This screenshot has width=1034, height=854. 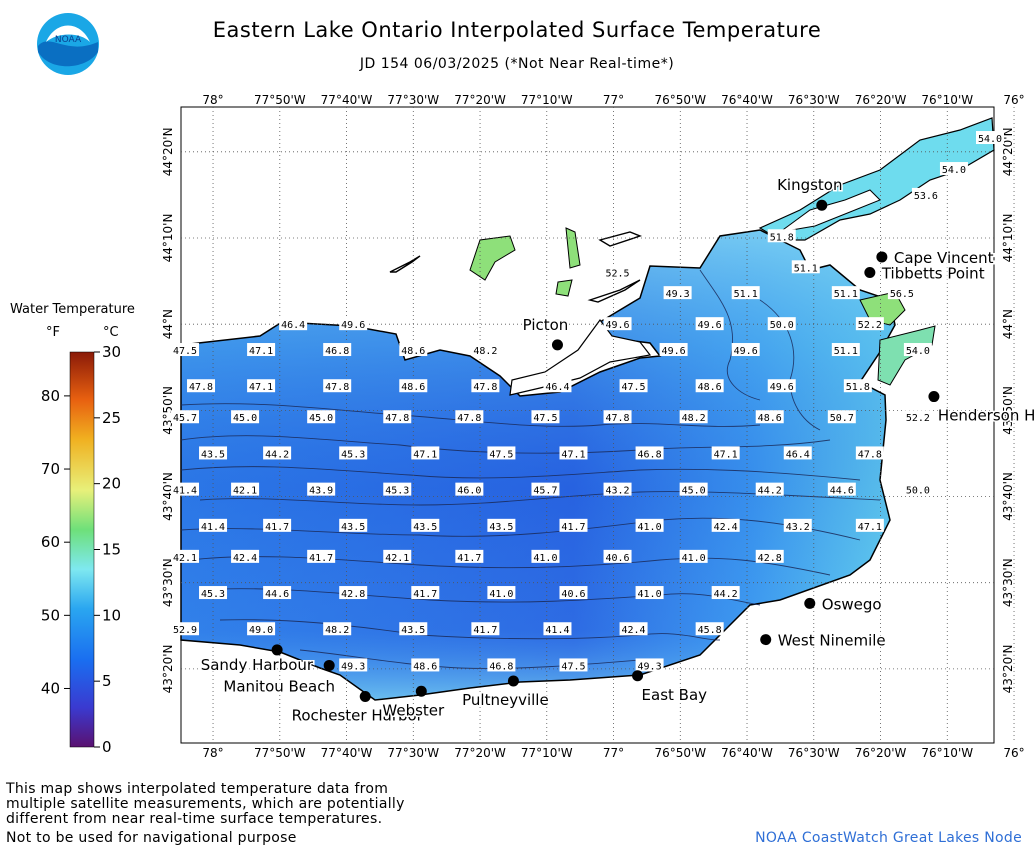 I want to click on temperature-value-text: 45.3, so click(x=213, y=594).